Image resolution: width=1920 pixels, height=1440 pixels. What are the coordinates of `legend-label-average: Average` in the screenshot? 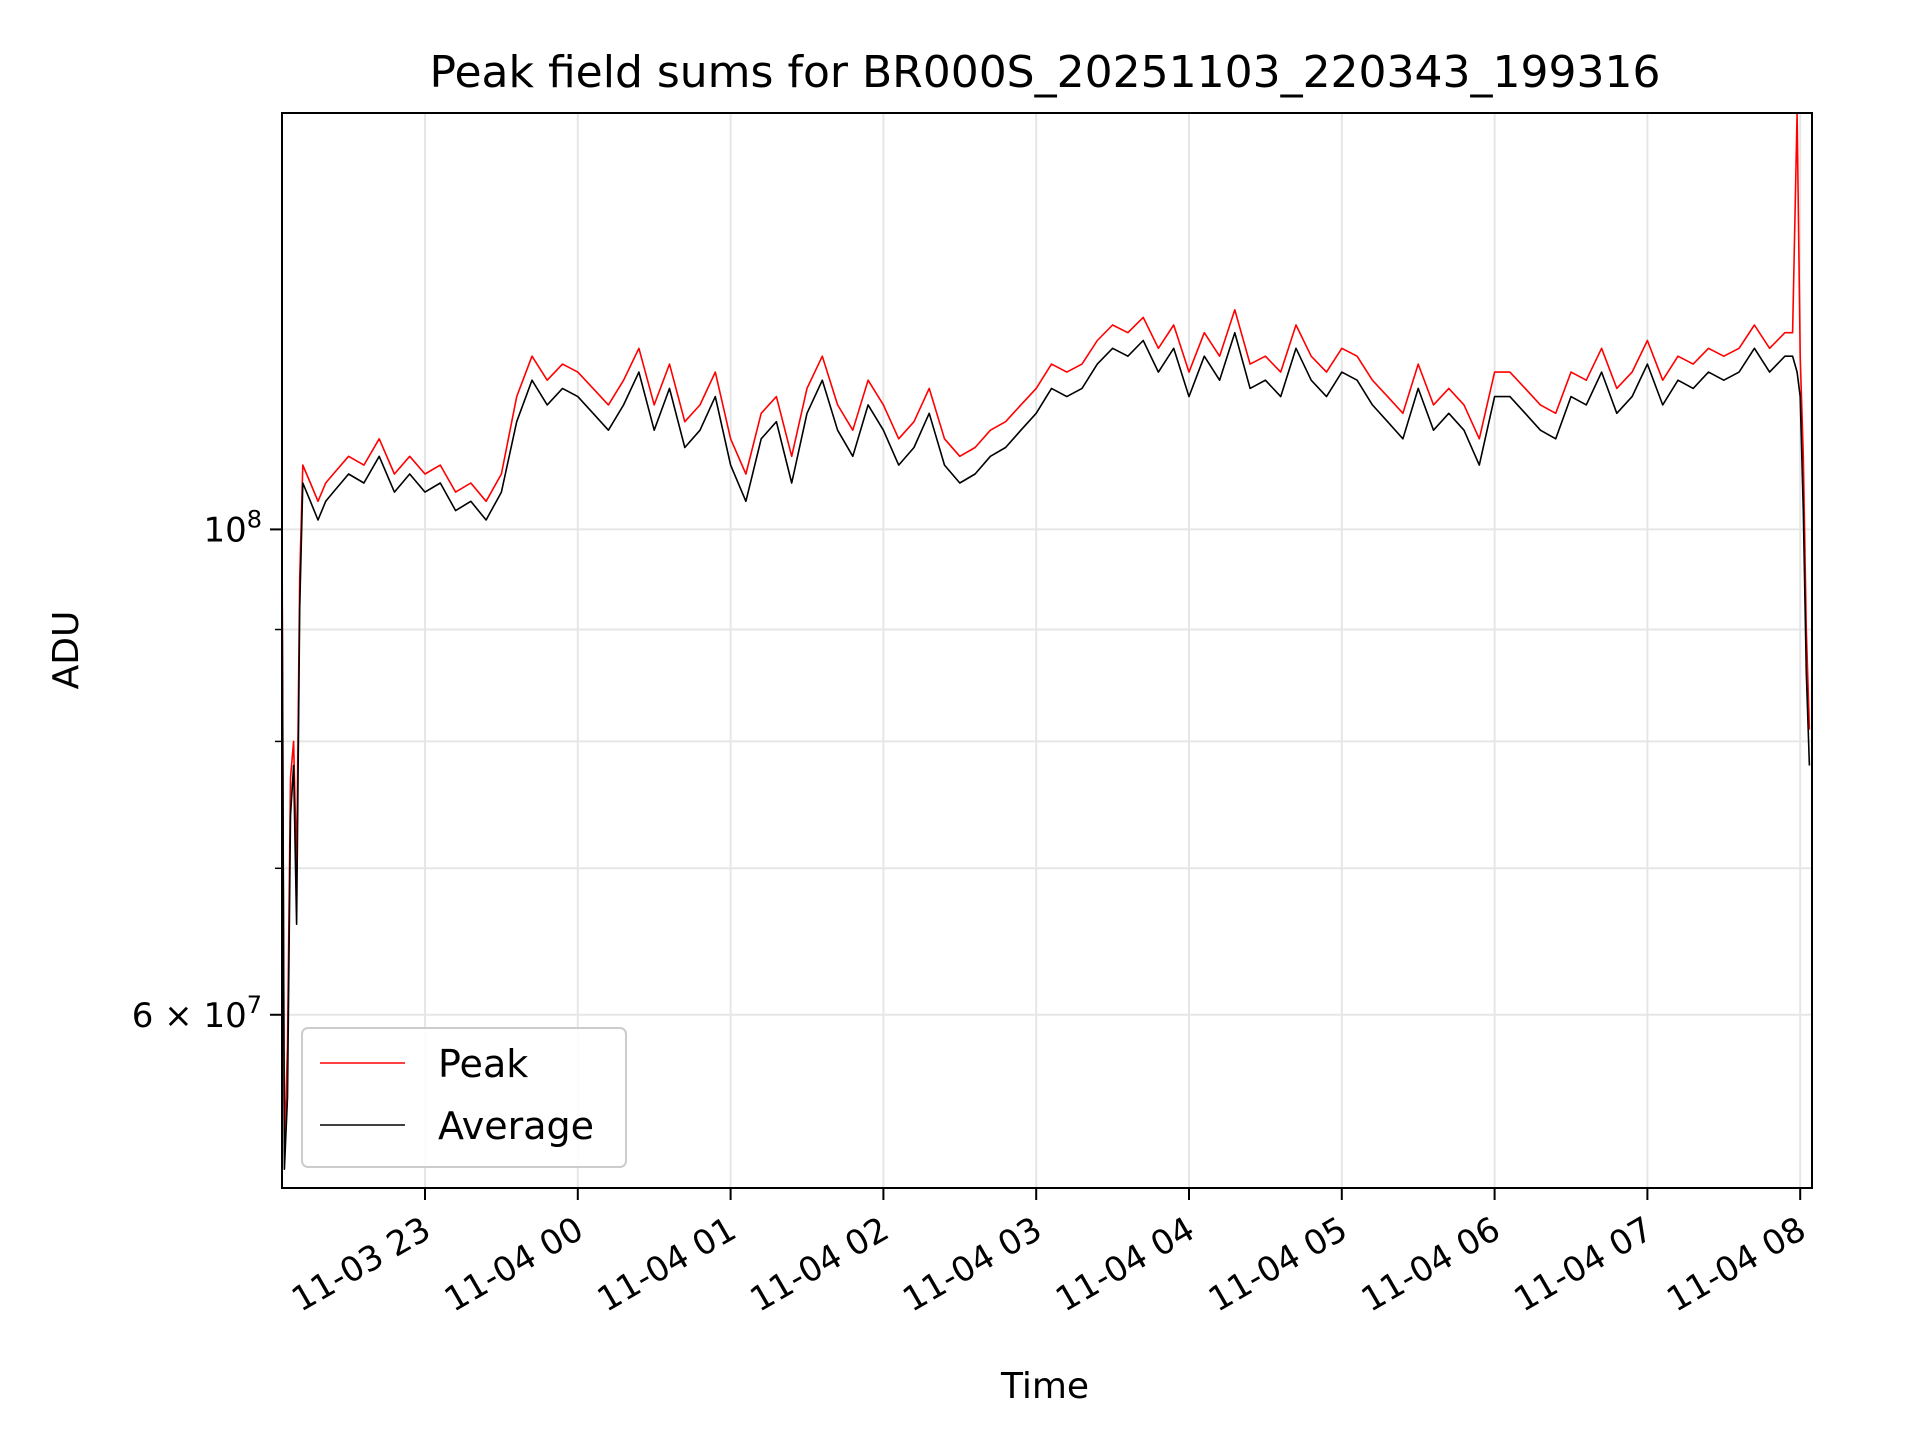 It's located at (516, 1126).